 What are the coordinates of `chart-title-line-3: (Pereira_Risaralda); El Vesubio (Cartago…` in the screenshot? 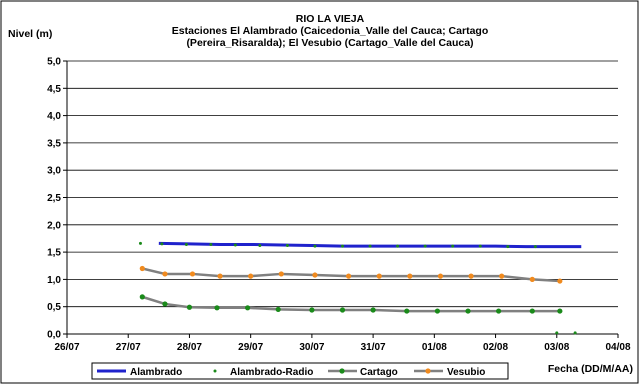 It's located at (329, 43).